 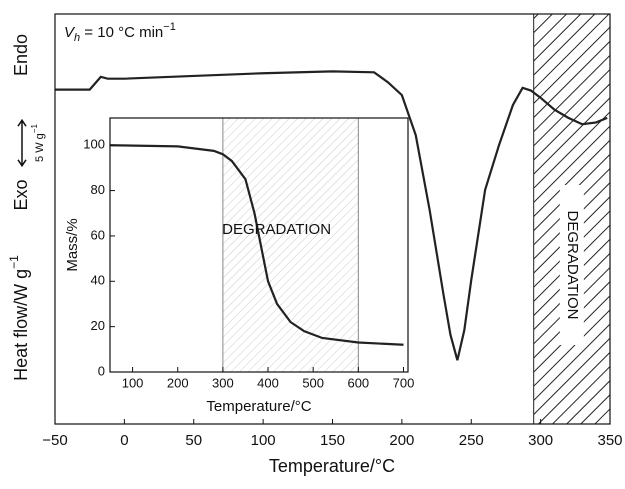 I want to click on annotation-superscript: −1, so click(x=169, y=27).